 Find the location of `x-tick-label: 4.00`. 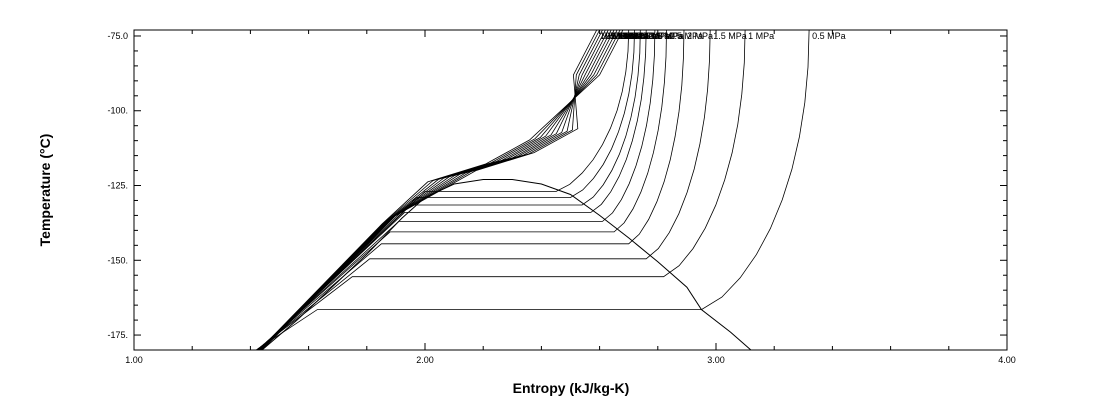

x-tick-label: 4.00 is located at coordinates (1007, 360).